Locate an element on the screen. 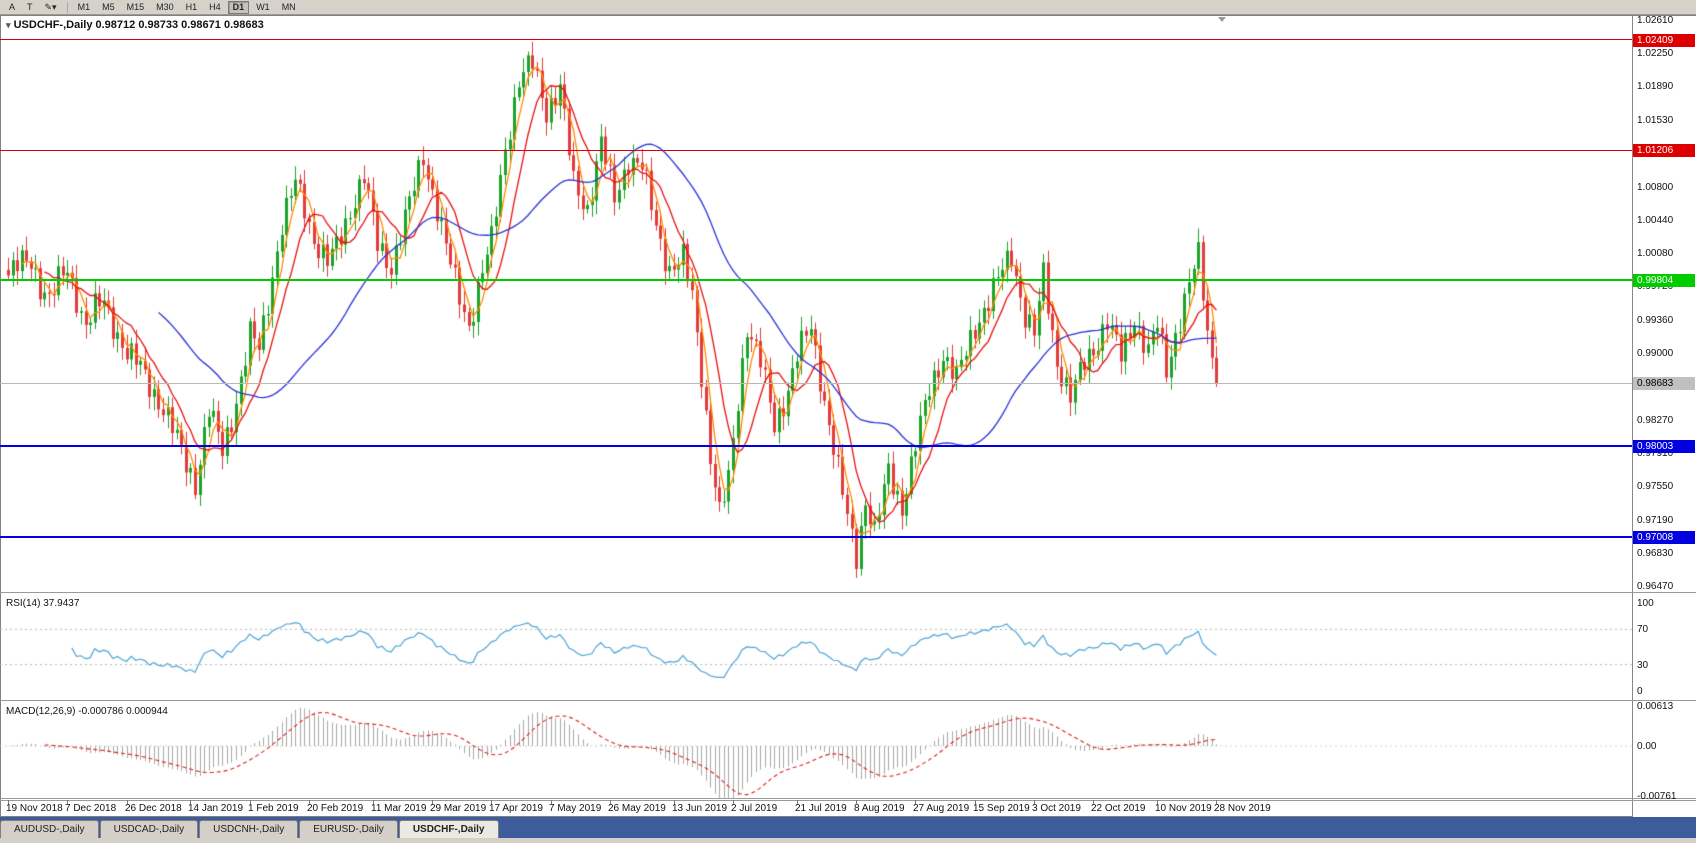 This screenshot has height=843, width=1696. level-line-1.02409 is located at coordinates (816, 39).